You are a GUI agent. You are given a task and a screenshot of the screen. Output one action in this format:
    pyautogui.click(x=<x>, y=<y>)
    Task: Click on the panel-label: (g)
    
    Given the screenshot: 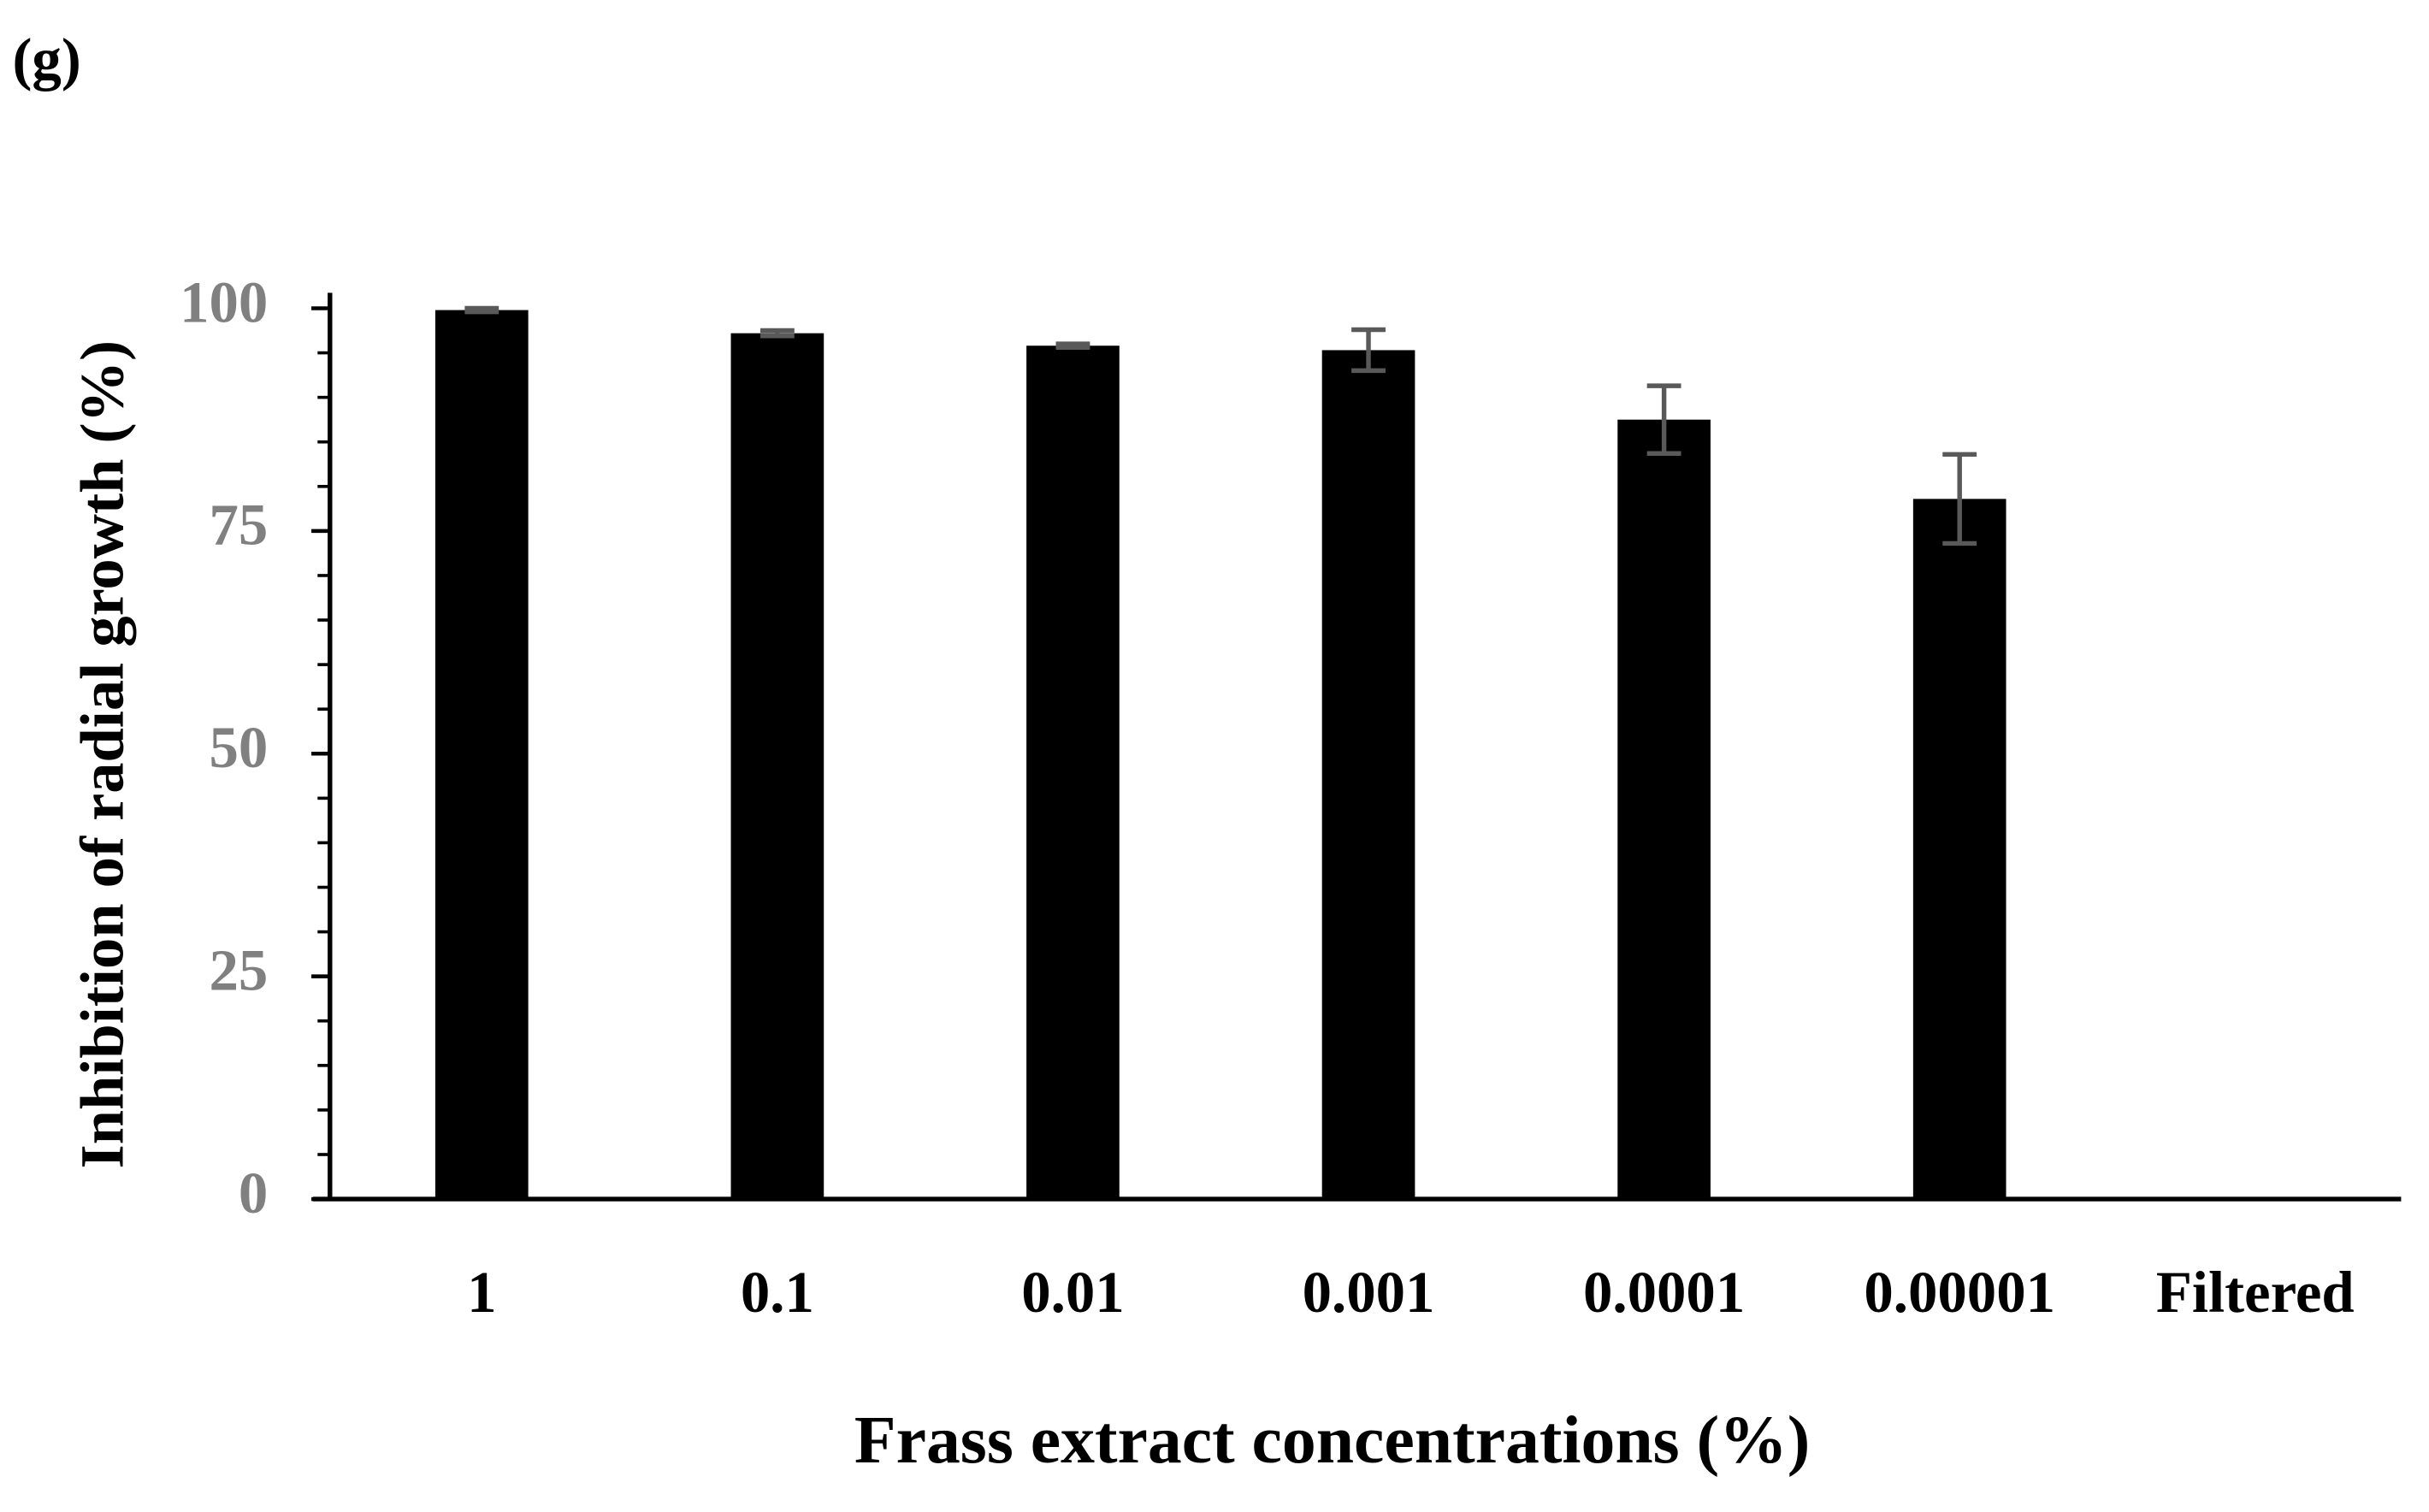 What is the action you would take?
    pyautogui.click(x=46, y=59)
    